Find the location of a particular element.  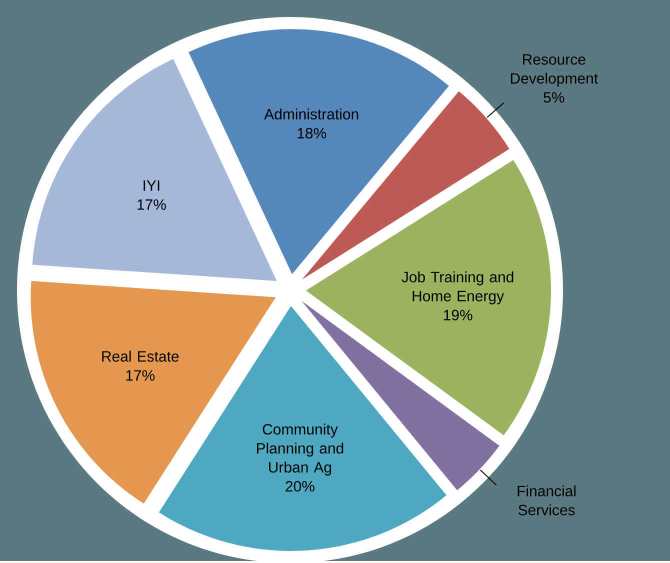

slice-label: Community Planning and Urban Ag is located at coordinates (300, 450).